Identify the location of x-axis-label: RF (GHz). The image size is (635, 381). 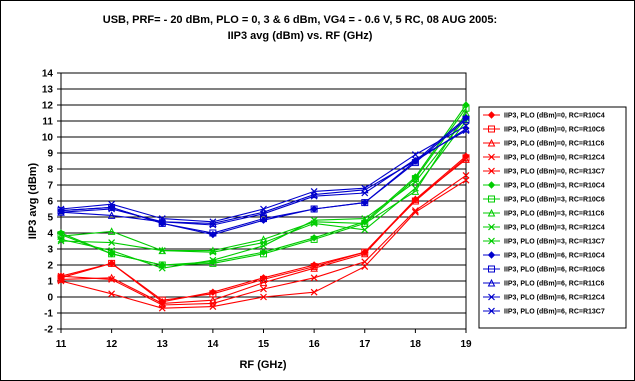
(262, 365).